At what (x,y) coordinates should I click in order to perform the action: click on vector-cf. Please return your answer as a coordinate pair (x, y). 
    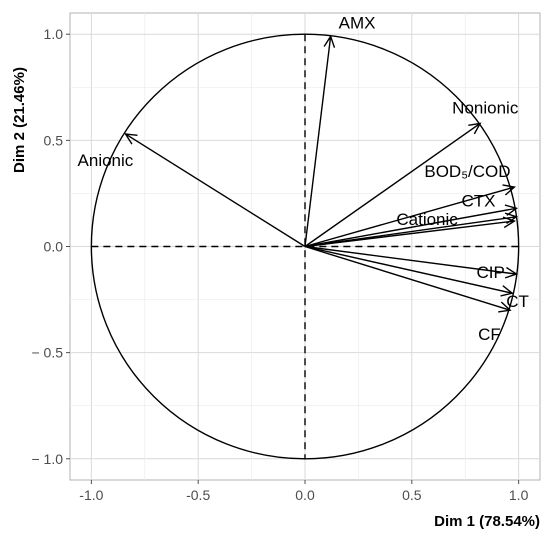
    Looking at the image, I should click on (407, 278).